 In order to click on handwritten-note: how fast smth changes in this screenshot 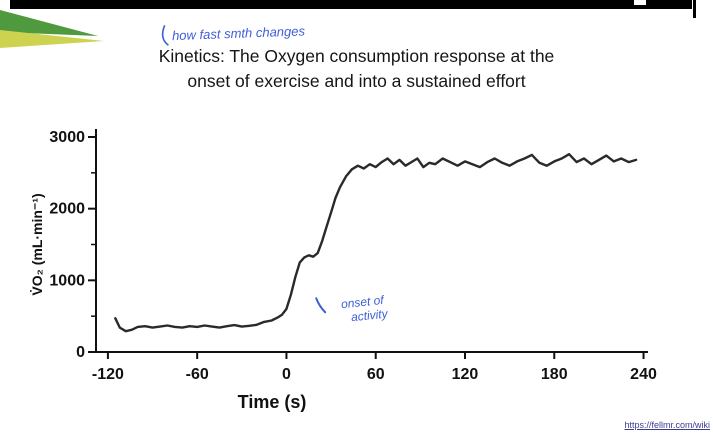, I will do `click(232, 32)`.